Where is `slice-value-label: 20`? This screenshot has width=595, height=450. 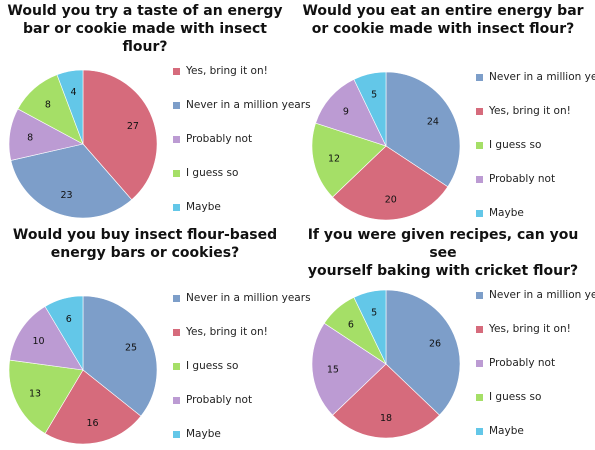 slice-value-label: 20 is located at coordinates (391, 200).